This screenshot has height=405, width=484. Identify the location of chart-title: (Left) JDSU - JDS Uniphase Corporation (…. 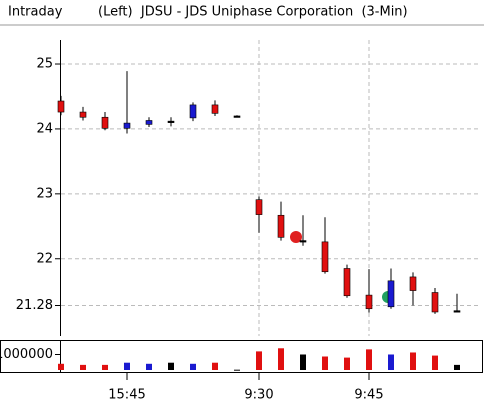
(253, 12).